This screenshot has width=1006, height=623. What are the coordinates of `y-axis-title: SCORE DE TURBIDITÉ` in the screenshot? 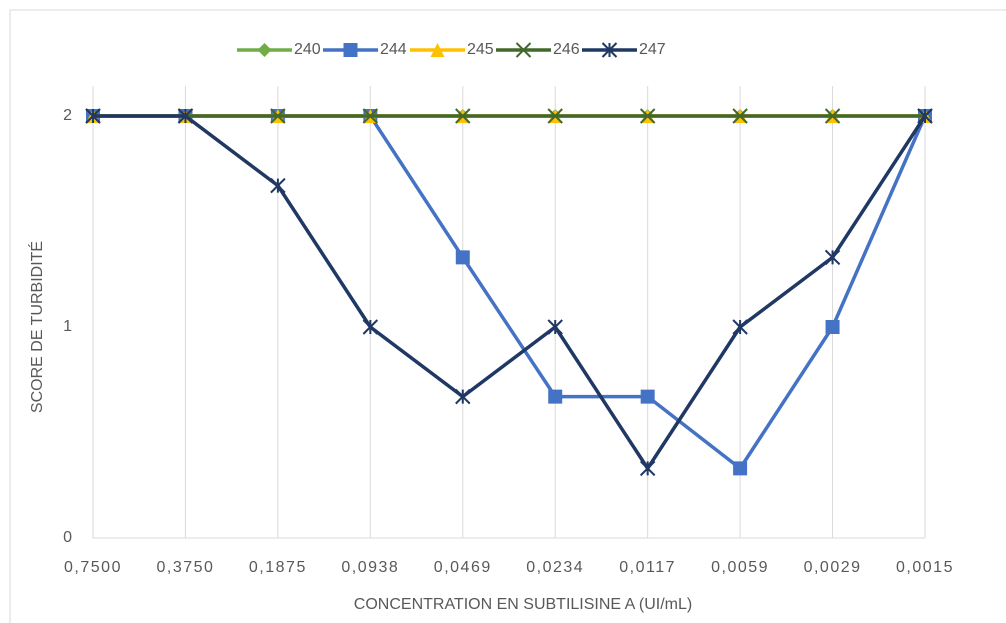 It's located at (36, 327).